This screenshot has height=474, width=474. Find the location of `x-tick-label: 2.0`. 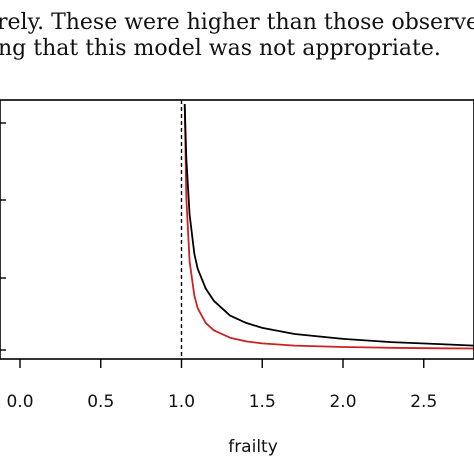

x-tick-label: 2.0 is located at coordinates (342, 402).